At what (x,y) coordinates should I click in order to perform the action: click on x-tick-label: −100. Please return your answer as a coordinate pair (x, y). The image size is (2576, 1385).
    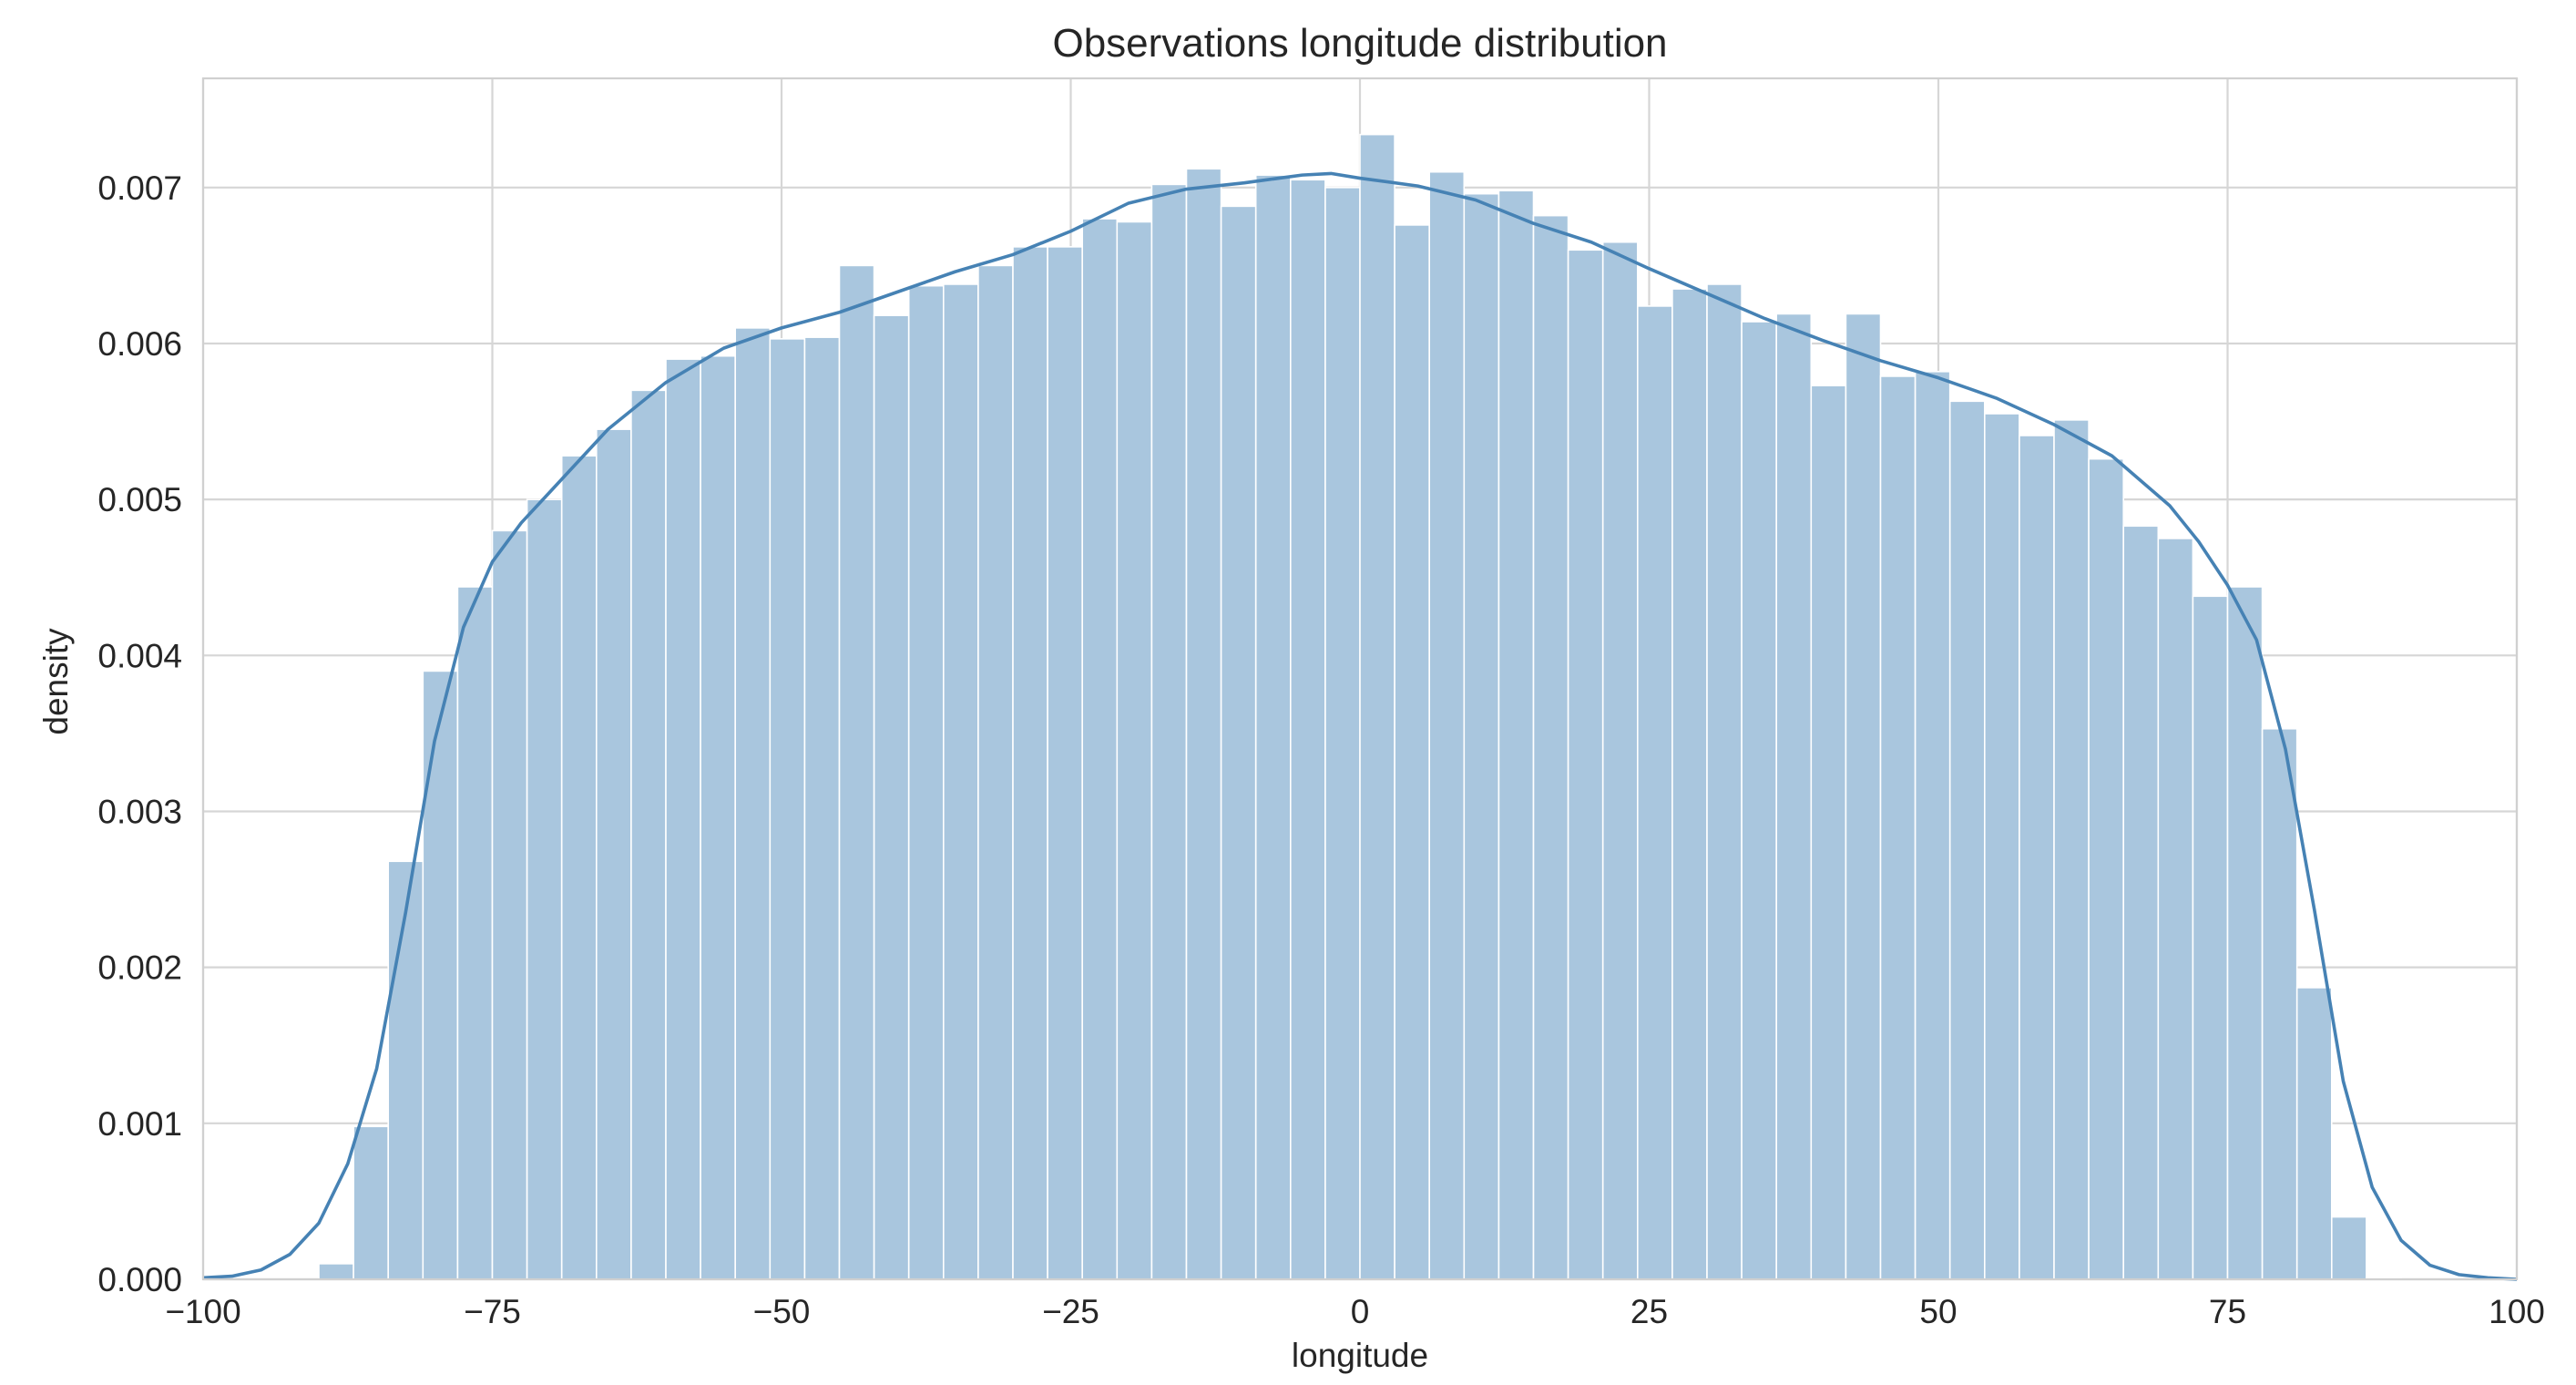
    Looking at the image, I should click on (202, 1312).